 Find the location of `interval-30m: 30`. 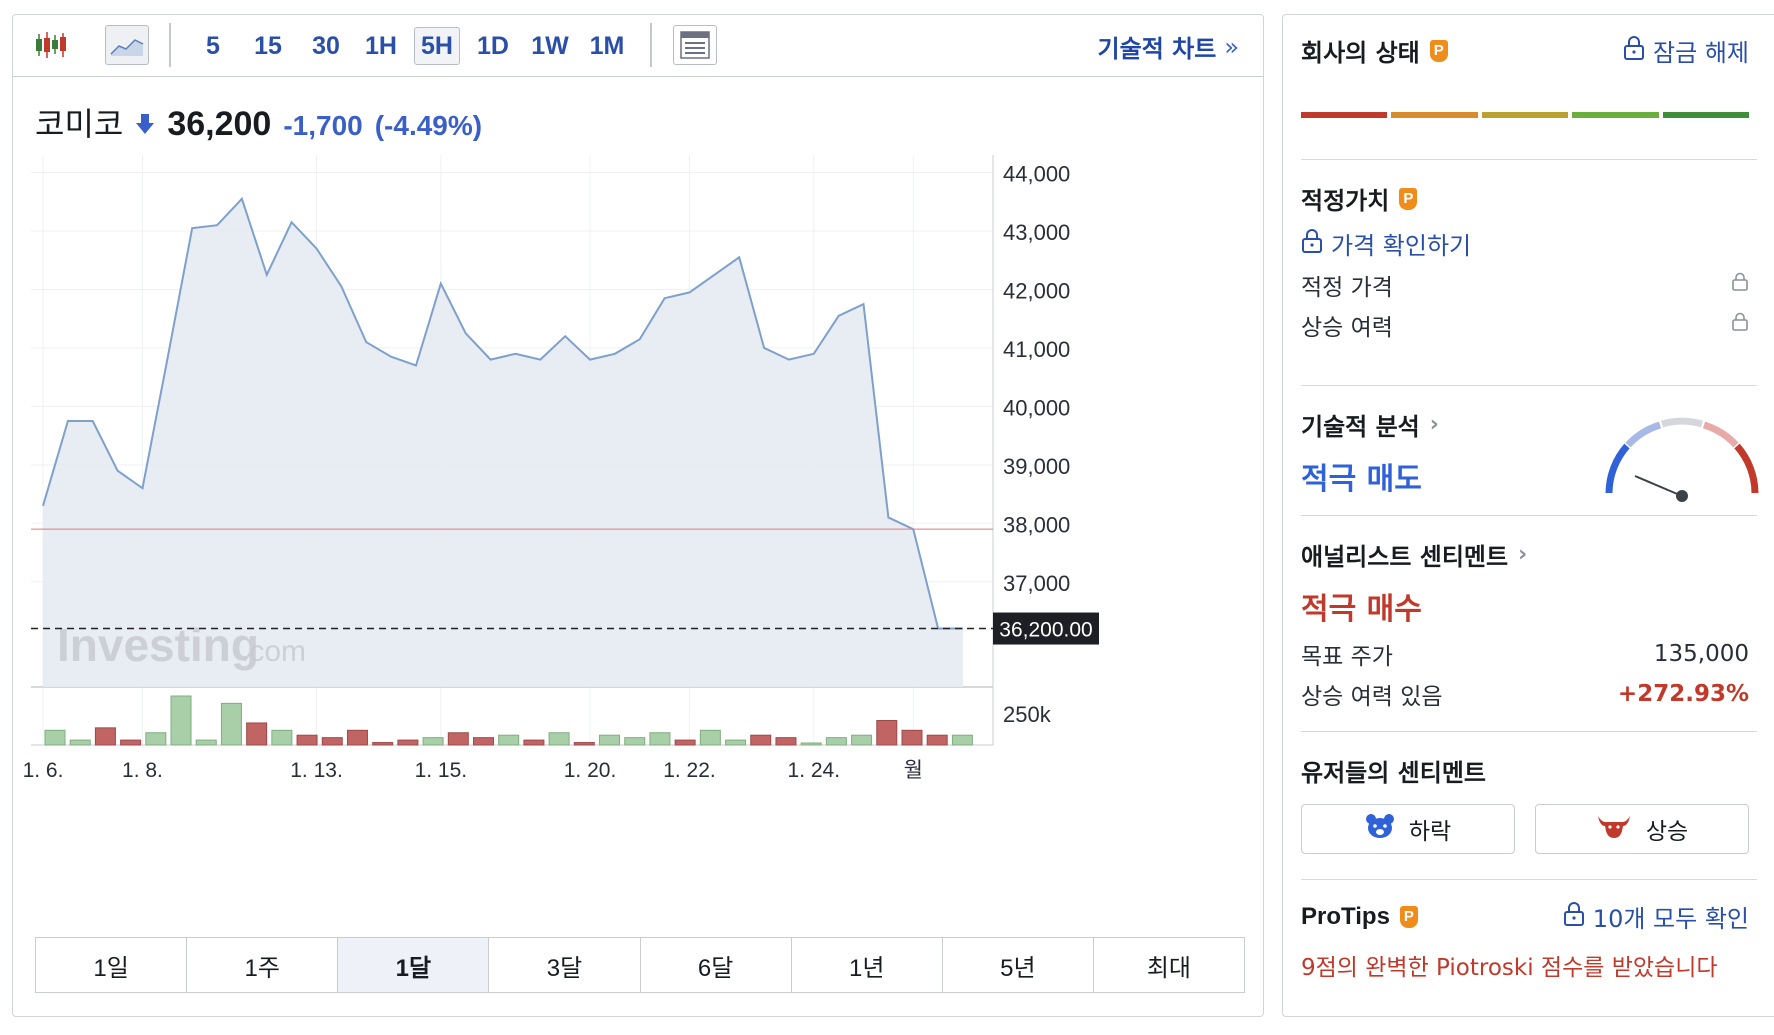

interval-30m: 30 is located at coordinates (326, 45).